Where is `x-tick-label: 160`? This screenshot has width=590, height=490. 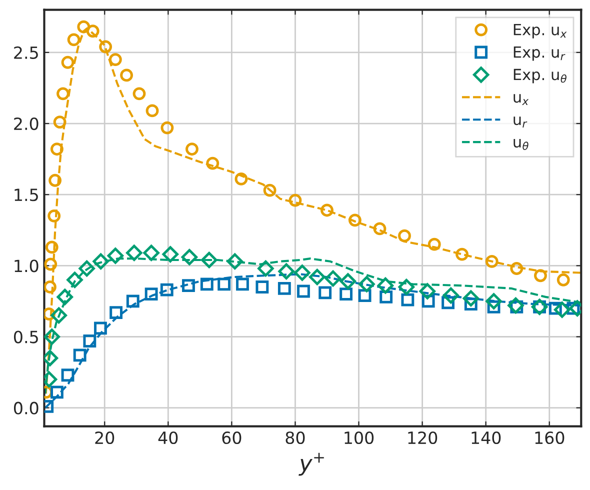 x-tick-label: 160 is located at coordinates (549, 437).